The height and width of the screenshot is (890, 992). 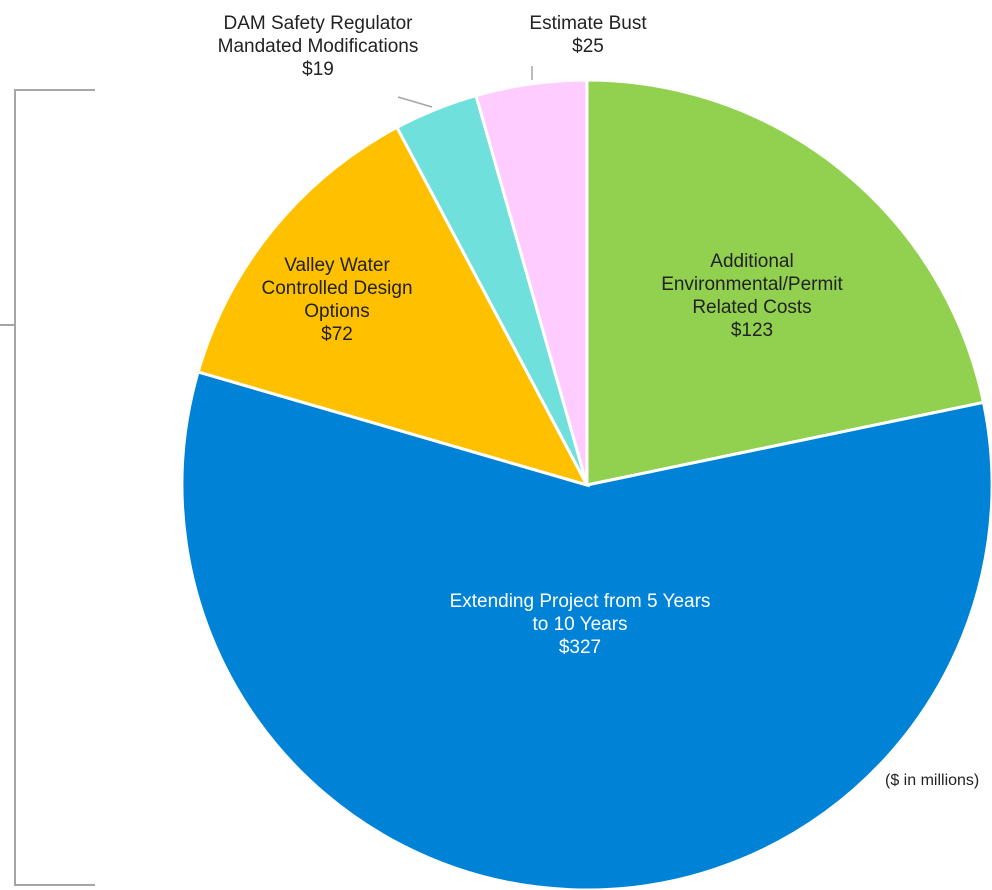 I want to click on category-label: Valley Water Controlled Design Options, so click(x=337, y=288).